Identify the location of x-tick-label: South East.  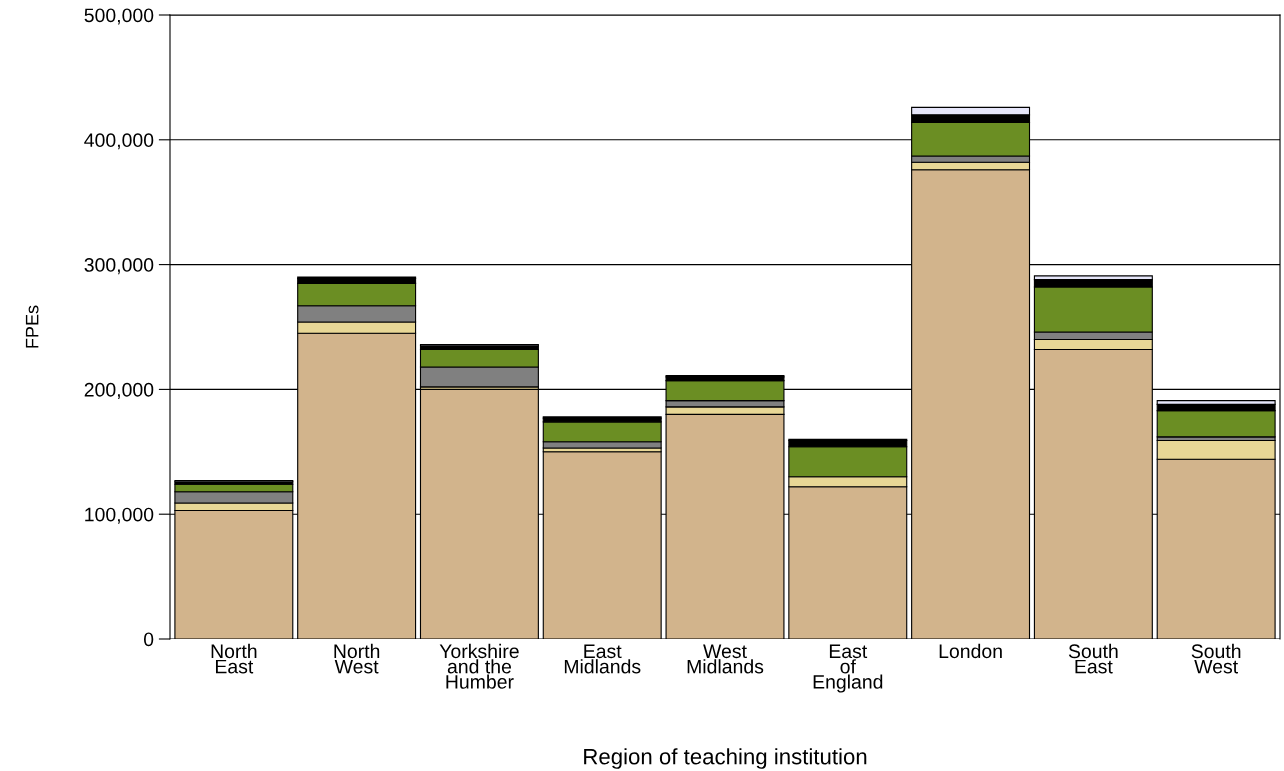
(1093, 658).